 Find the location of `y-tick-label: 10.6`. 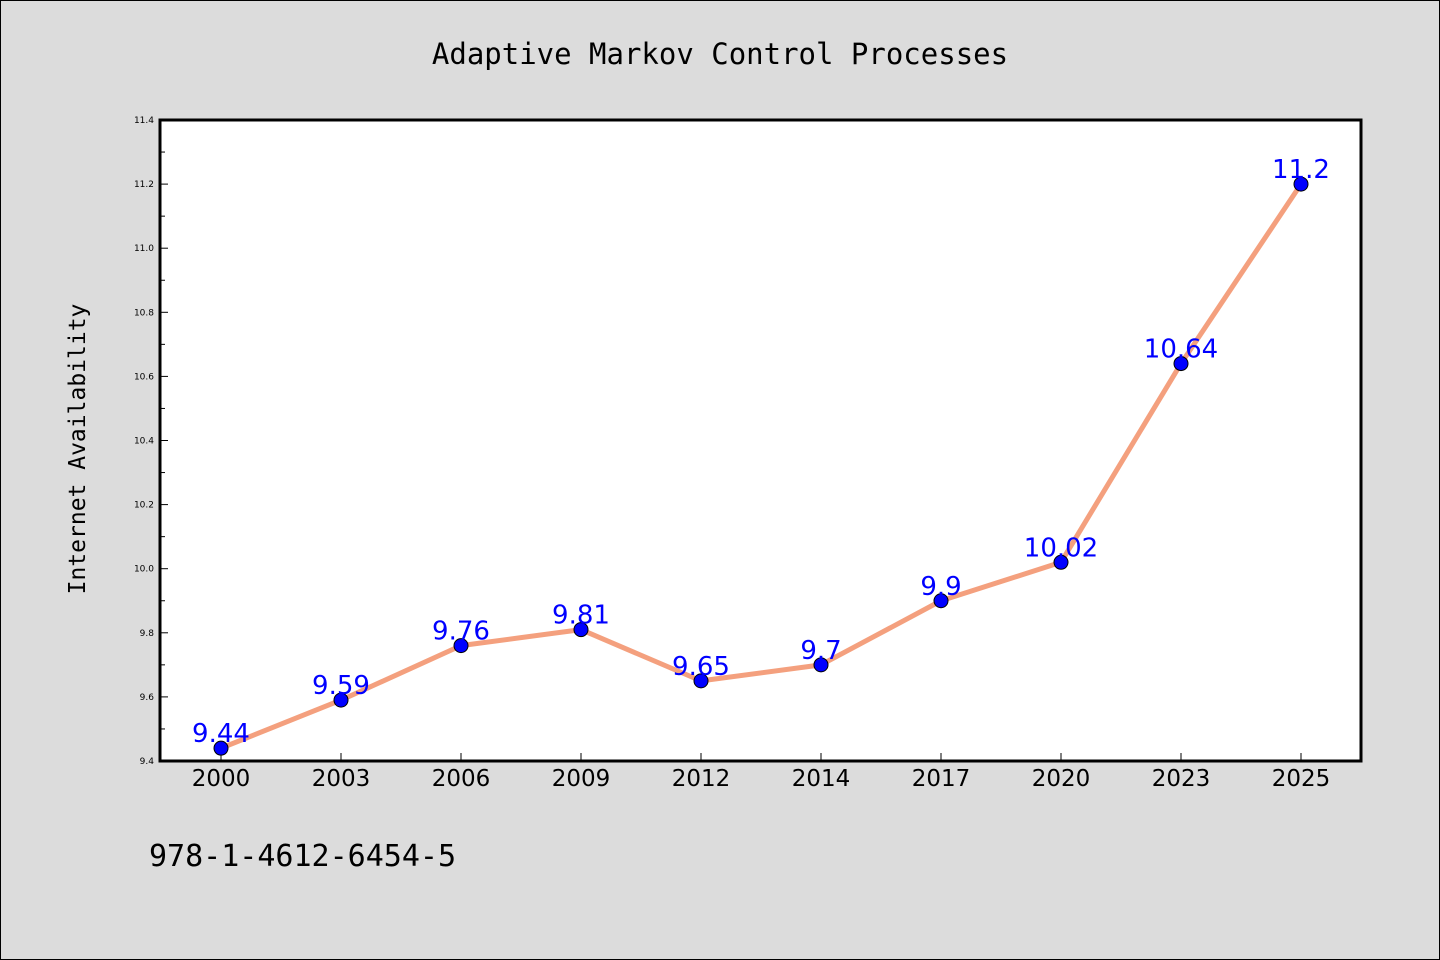

y-tick-label: 10.6 is located at coordinates (144, 377).